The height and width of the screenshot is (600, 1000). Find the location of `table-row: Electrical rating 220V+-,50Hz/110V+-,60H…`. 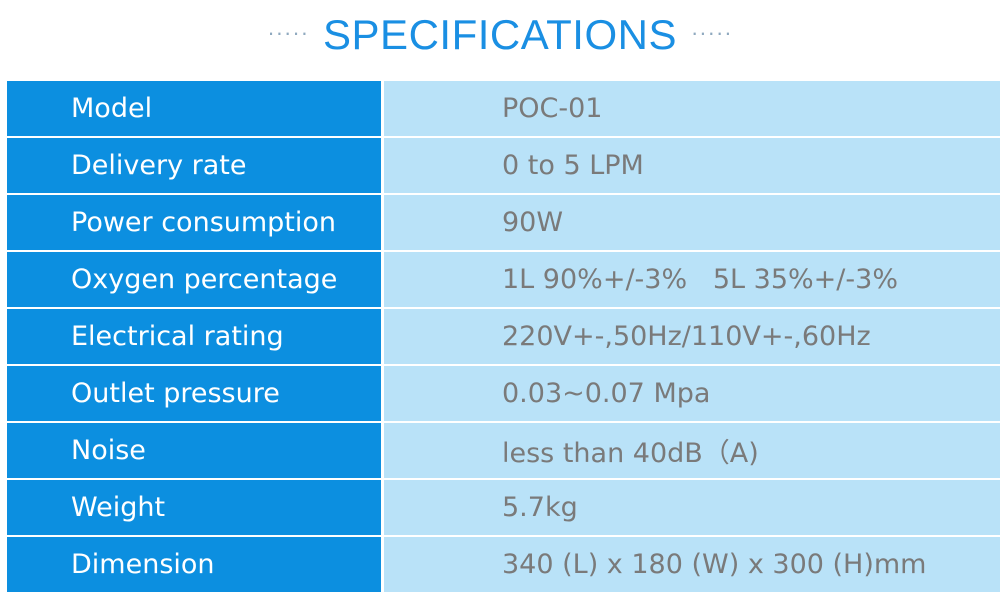

table-row: Electrical rating 220V+-,50Hz/110V+-,60H… is located at coordinates (503, 336).